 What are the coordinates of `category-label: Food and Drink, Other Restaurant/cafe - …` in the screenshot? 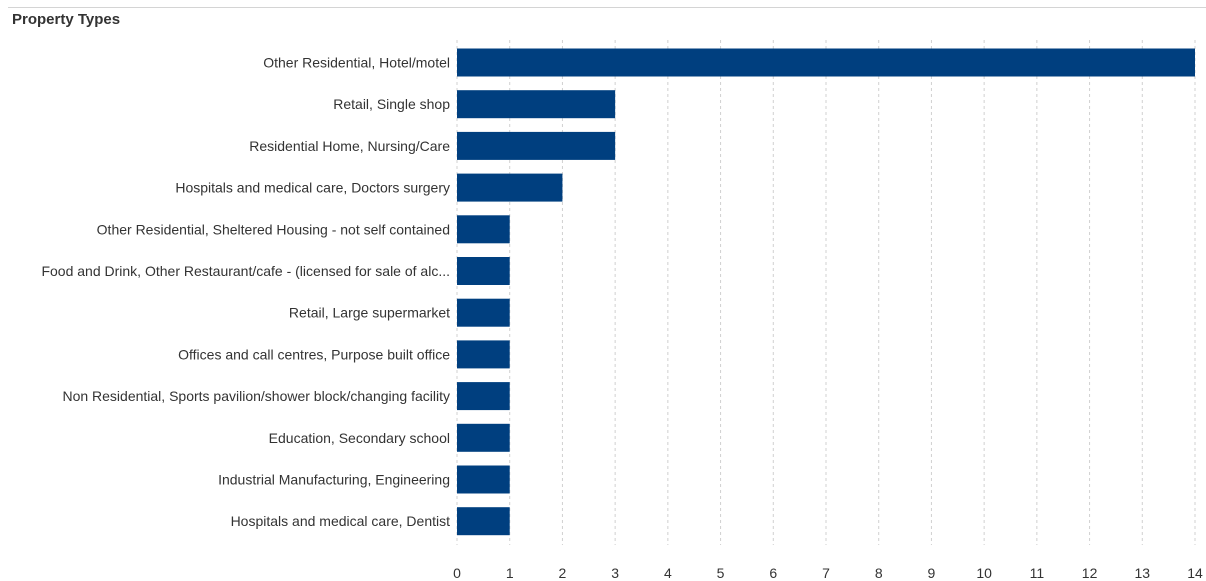 It's located at (245, 271).